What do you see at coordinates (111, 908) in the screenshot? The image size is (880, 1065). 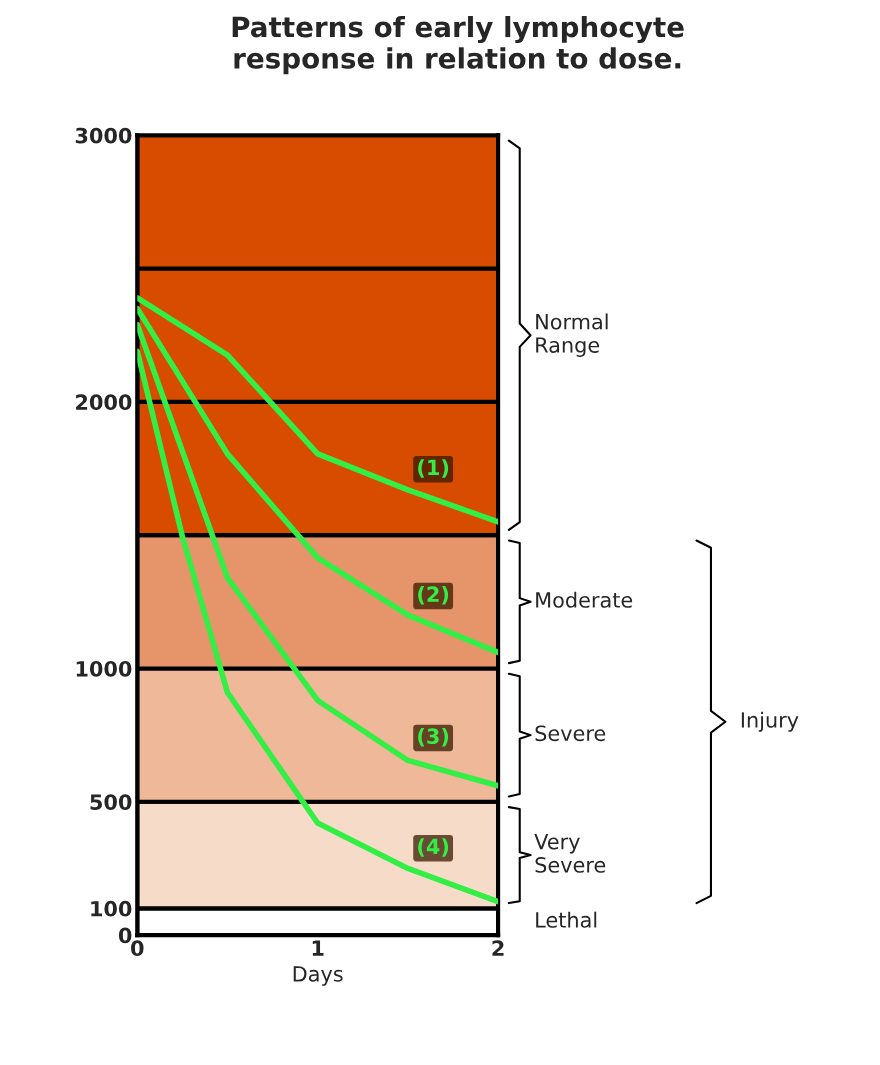 I see `y-tick-label: 100` at bounding box center [111, 908].